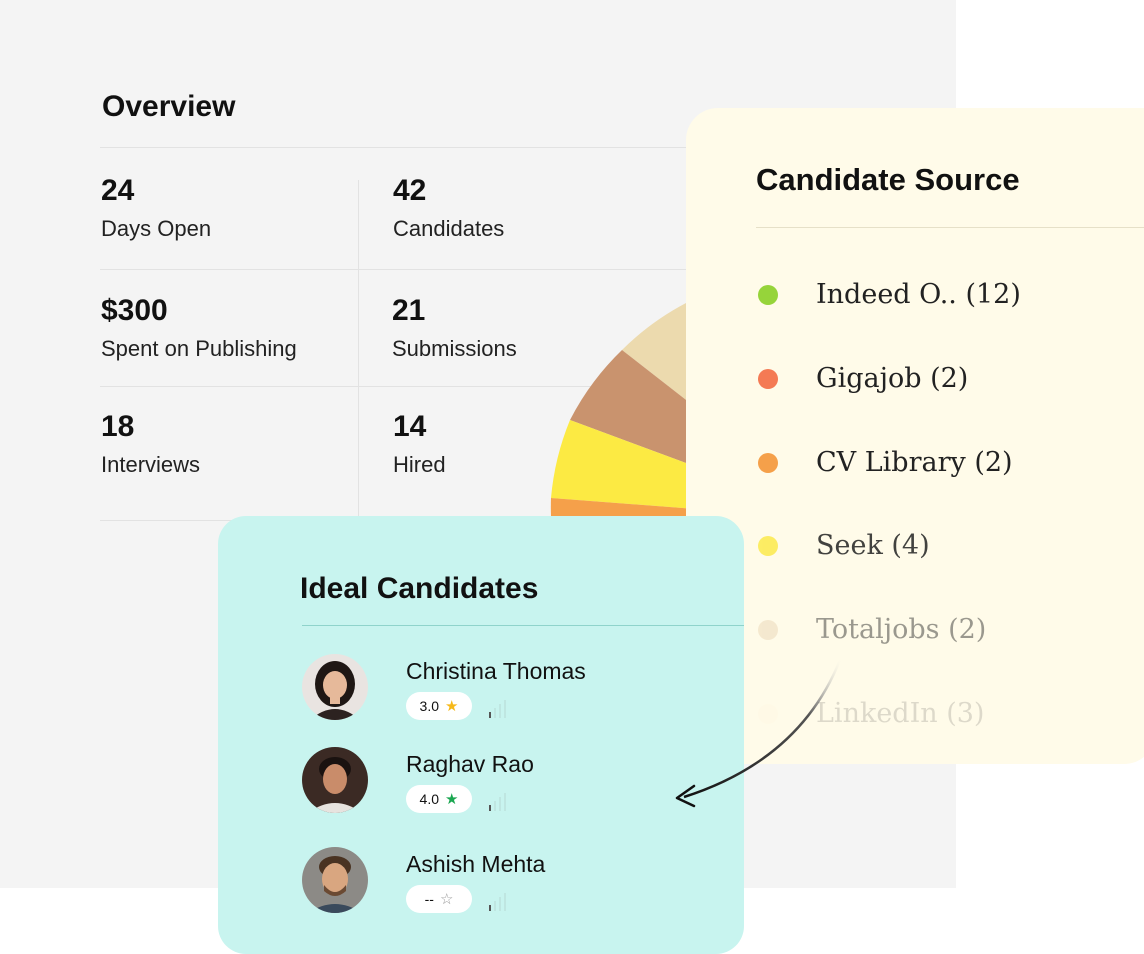 This screenshot has height=954, width=1144. I want to click on source-item-cv-library: CV Library (2), so click(885, 462).